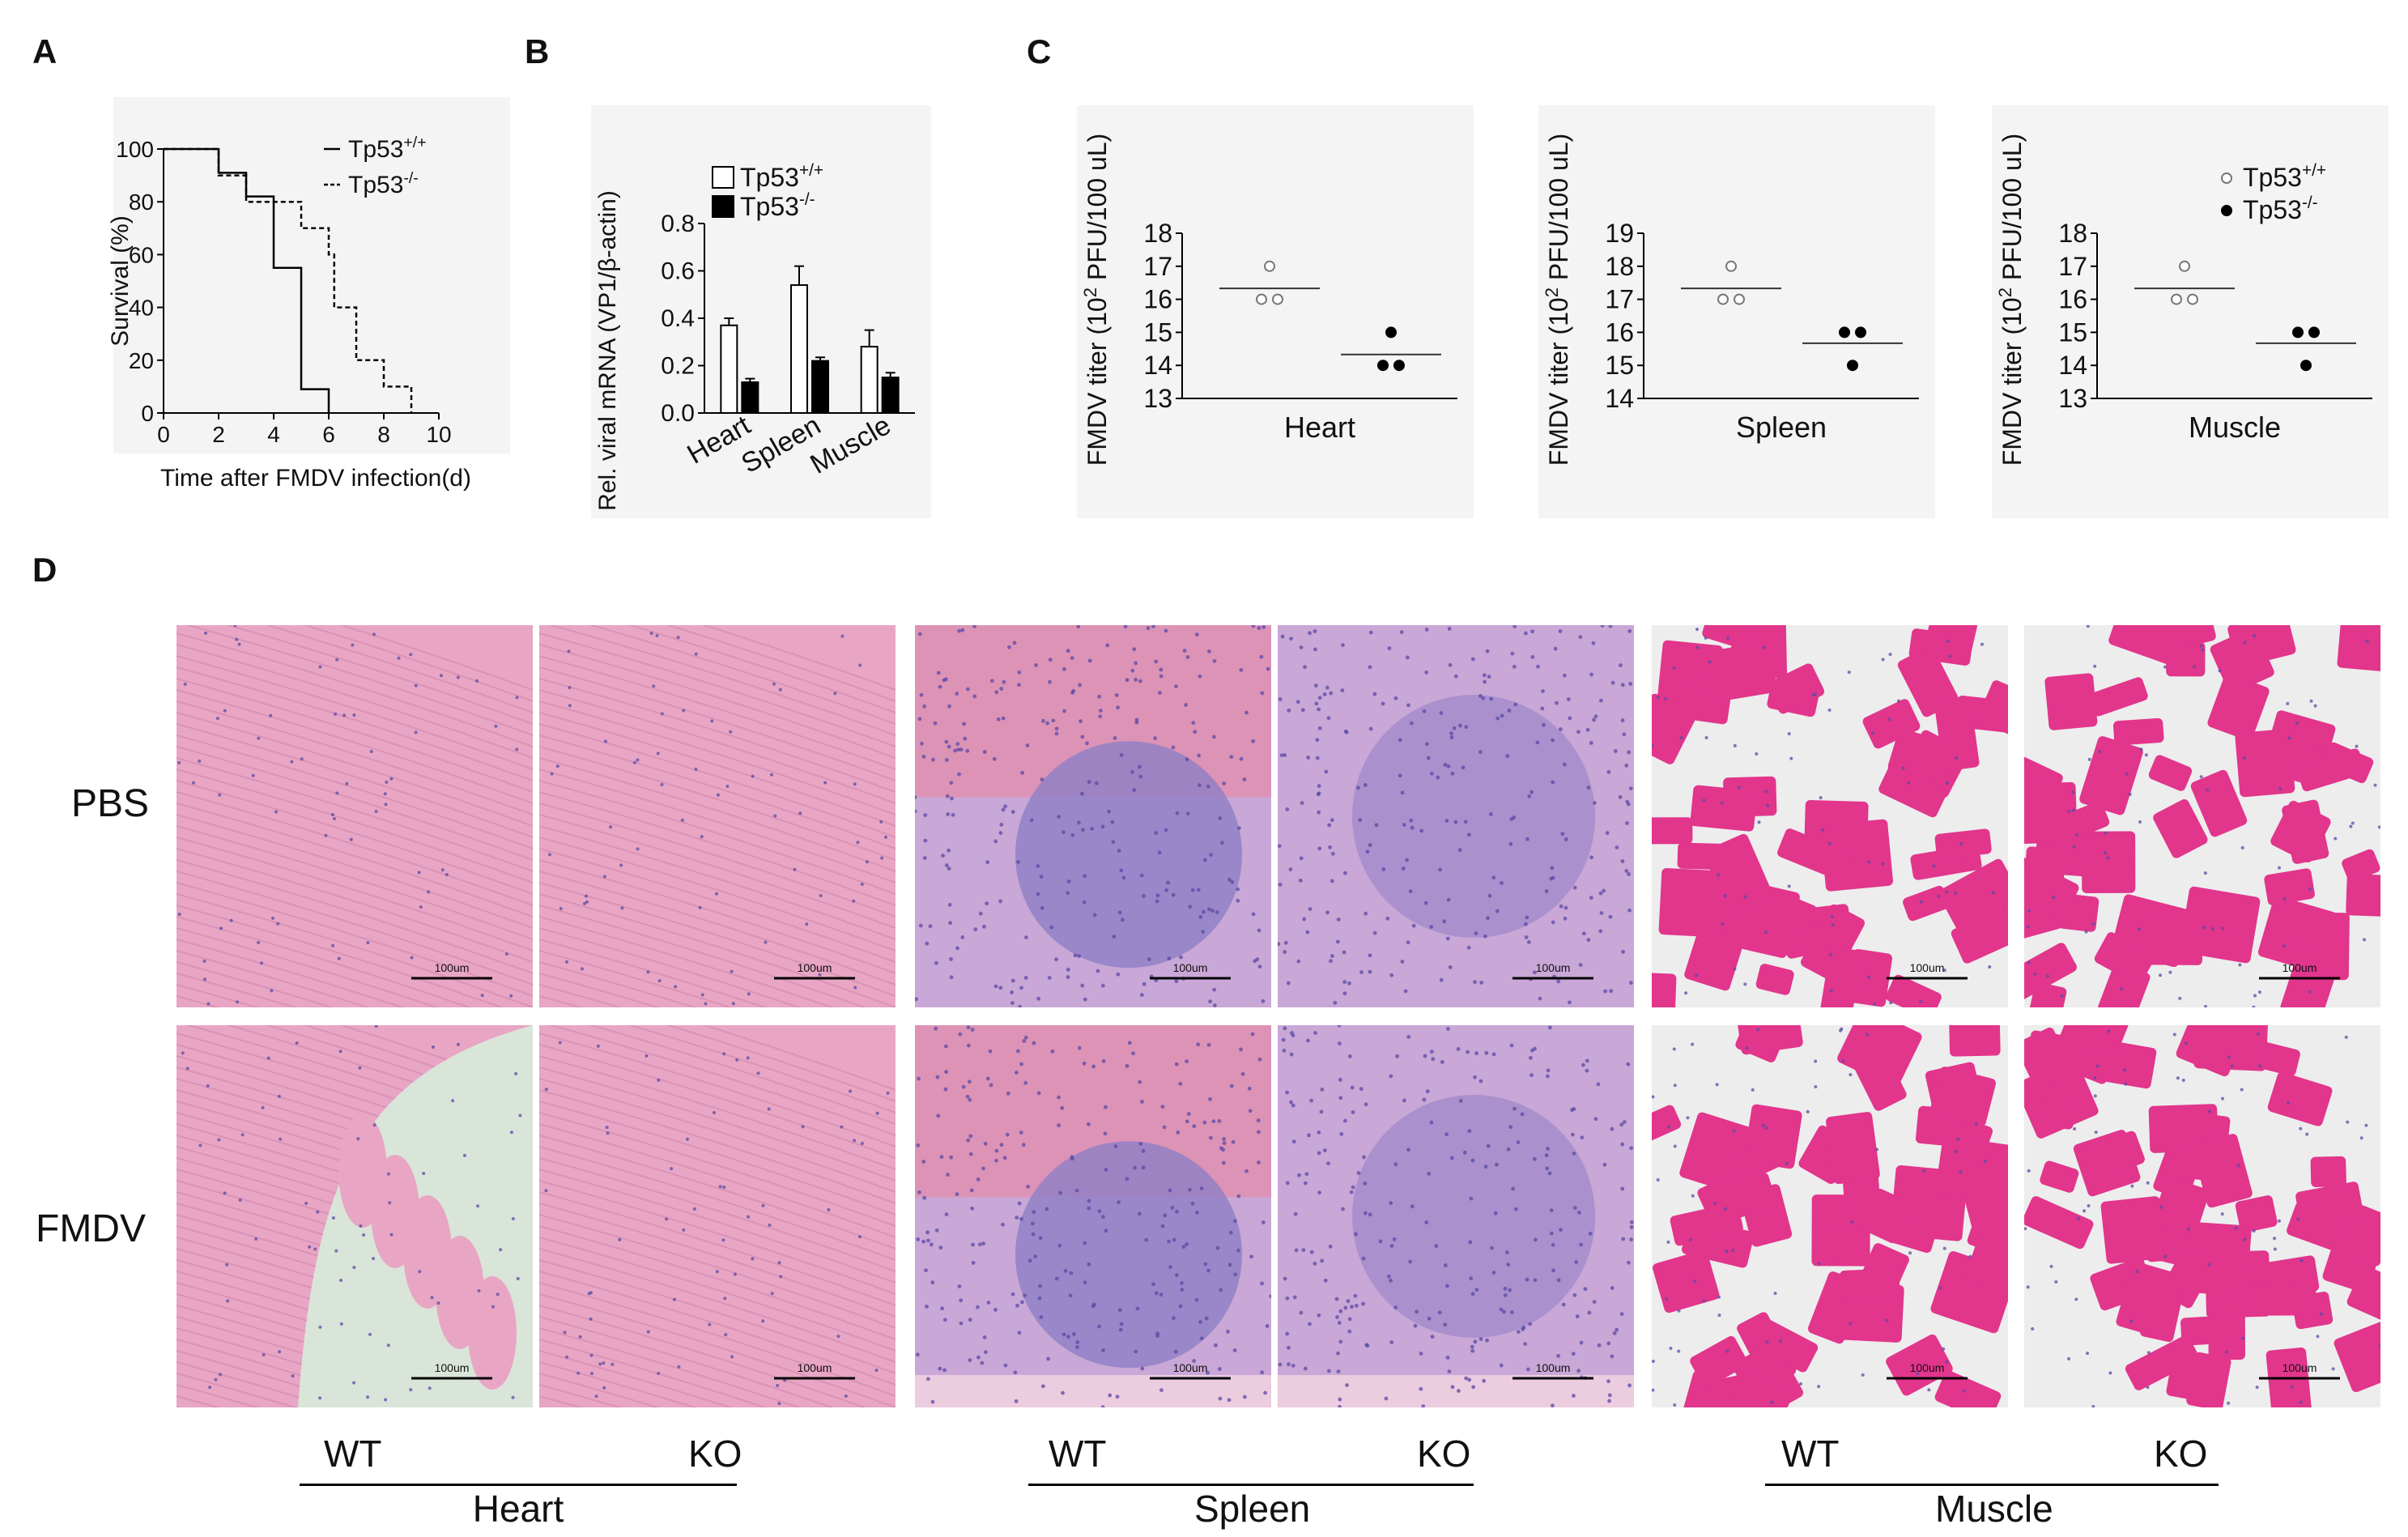 This screenshot has height=1537, width=2408. What do you see at coordinates (717, 1216) in the screenshot?
I see `micrograph-heart-ko-fmdv: 100um` at bounding box center [717, 1216].